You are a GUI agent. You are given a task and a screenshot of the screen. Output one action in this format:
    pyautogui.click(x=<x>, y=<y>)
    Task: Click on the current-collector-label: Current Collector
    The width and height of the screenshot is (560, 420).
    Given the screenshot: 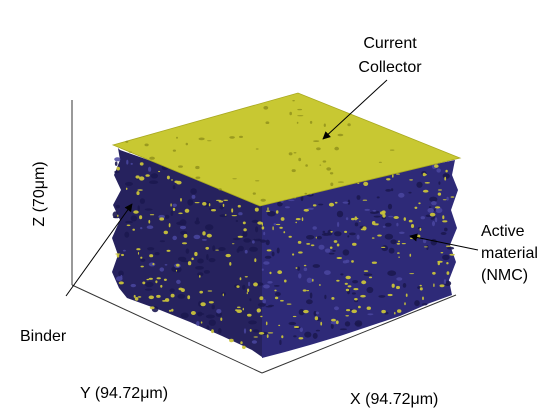 What is the action you would take?
    pyautogui.click(x=390, y=56)
    